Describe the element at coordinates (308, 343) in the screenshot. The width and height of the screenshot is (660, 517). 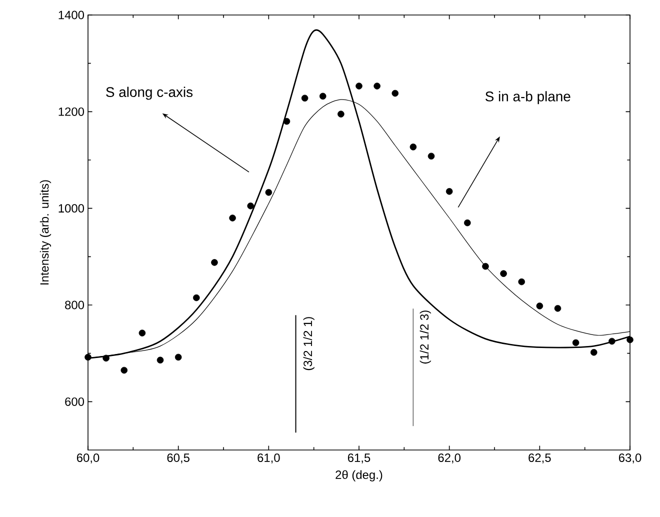
I see `annotation: (3/2 1/2 1)` at that location.